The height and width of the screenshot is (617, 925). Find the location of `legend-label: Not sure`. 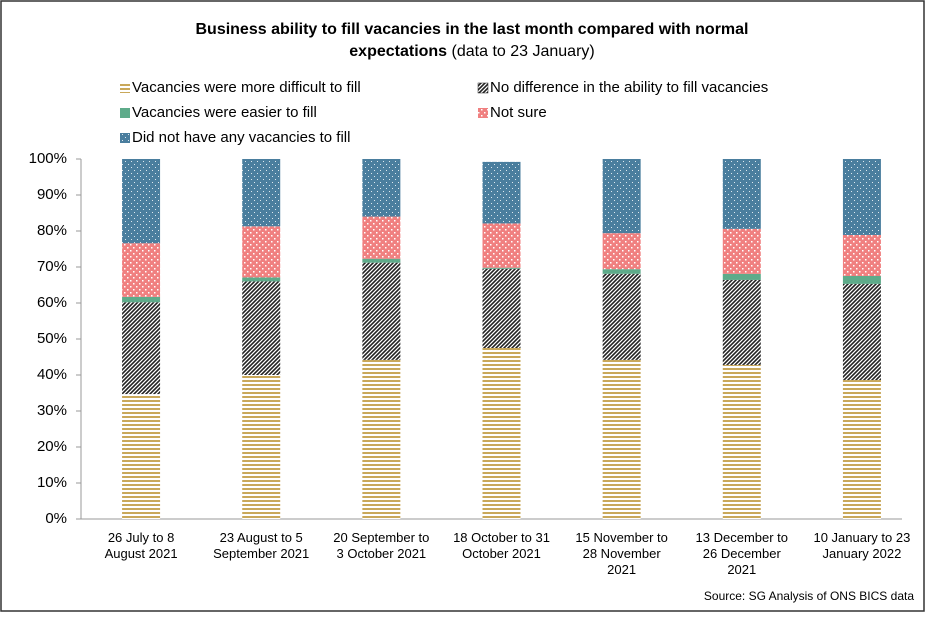

legend-label: Not sure is located at coordinates (518, 112).